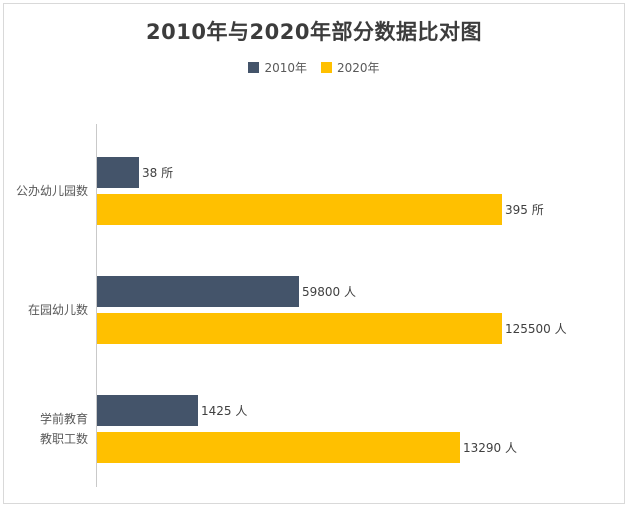 This screenshot has height=508, width=629. What do you see at coordinates (332, 310) in the screenshot?
I see `bar-pair: 59800 人 125500 人` at bounding box center [332, 310].